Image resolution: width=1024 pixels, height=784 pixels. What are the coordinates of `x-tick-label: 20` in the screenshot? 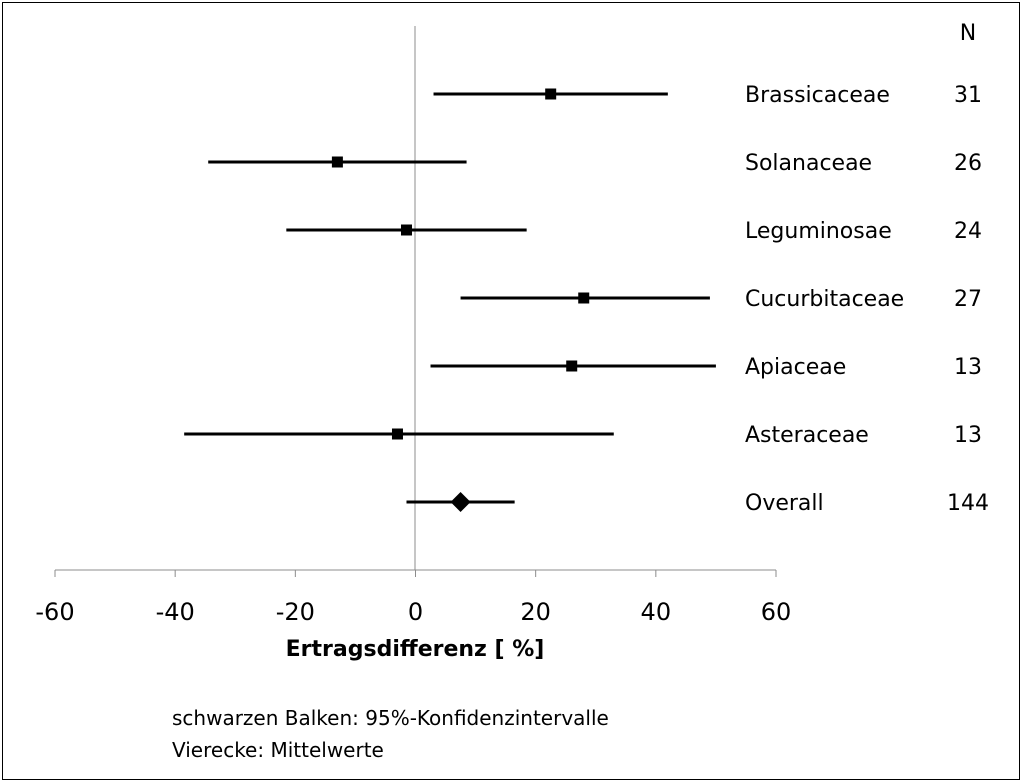 It's located at (535, 612).